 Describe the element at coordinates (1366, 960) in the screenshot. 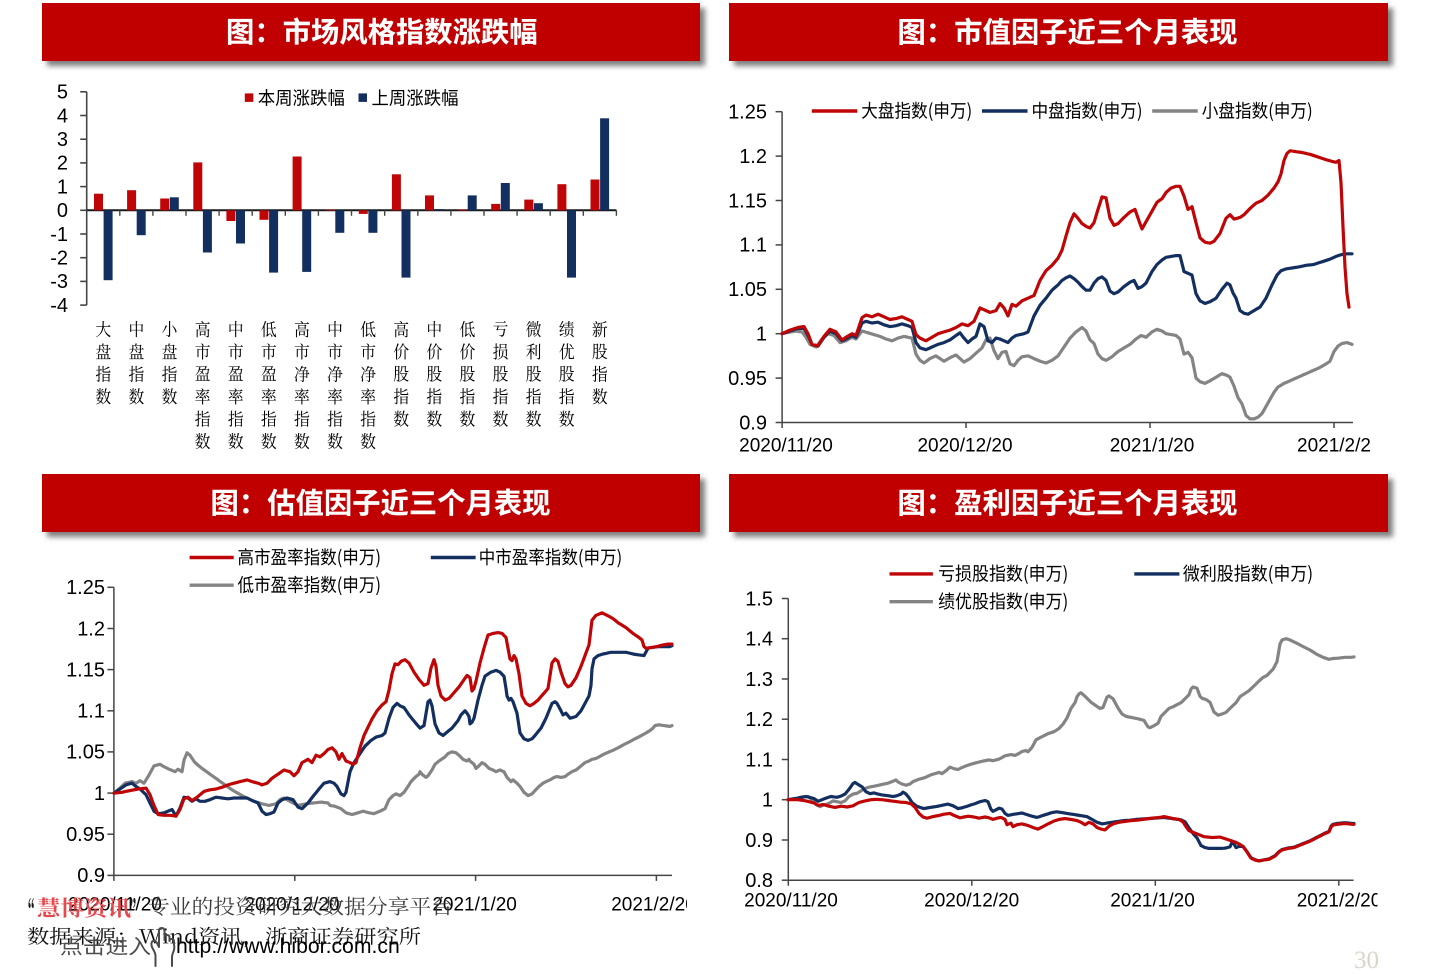

I see `svg-text: 30` at that location.